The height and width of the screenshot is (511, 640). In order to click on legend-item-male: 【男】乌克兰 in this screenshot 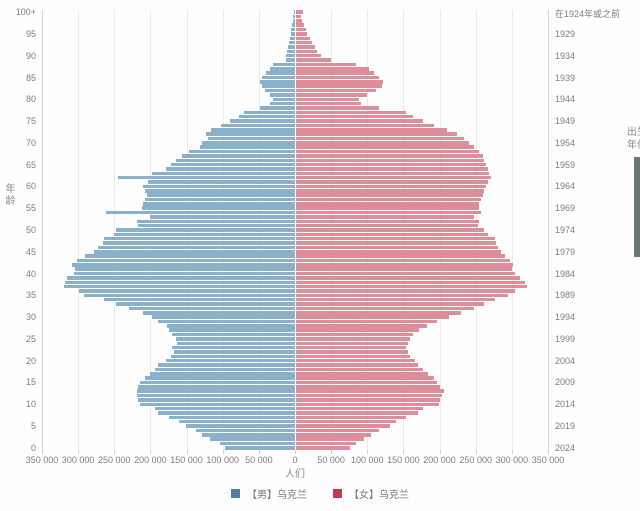, I will do `click(269, 493)`.